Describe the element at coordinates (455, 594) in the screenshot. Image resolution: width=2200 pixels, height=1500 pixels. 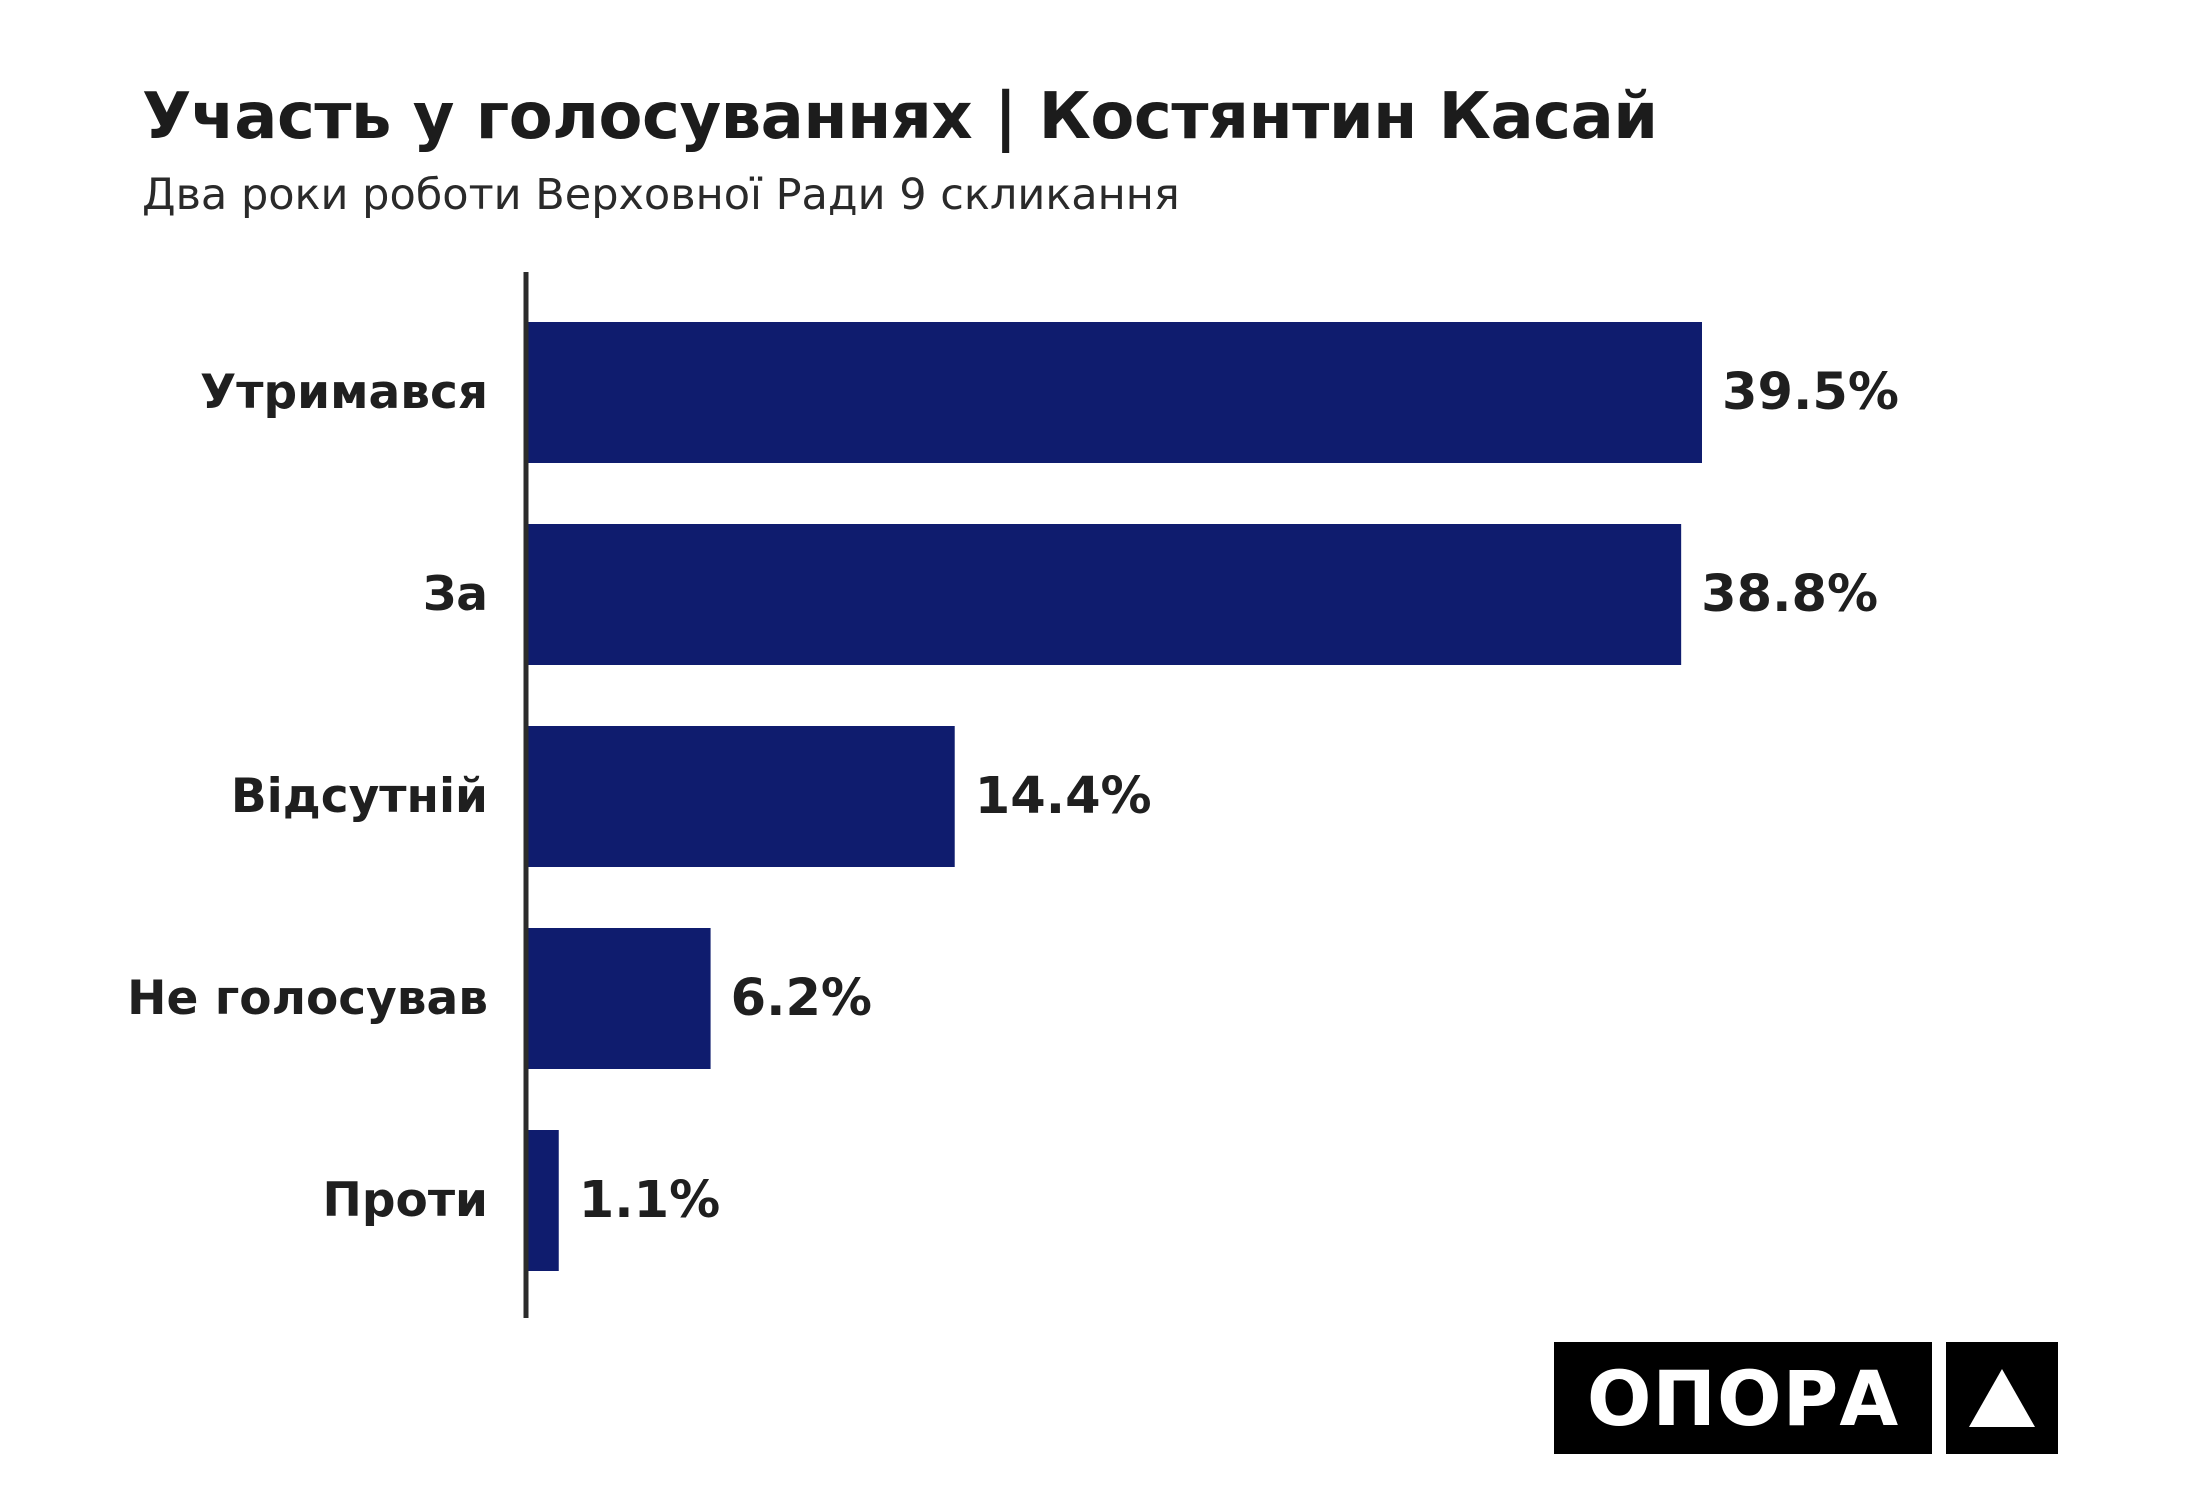
I see `category-label: За` at that location.